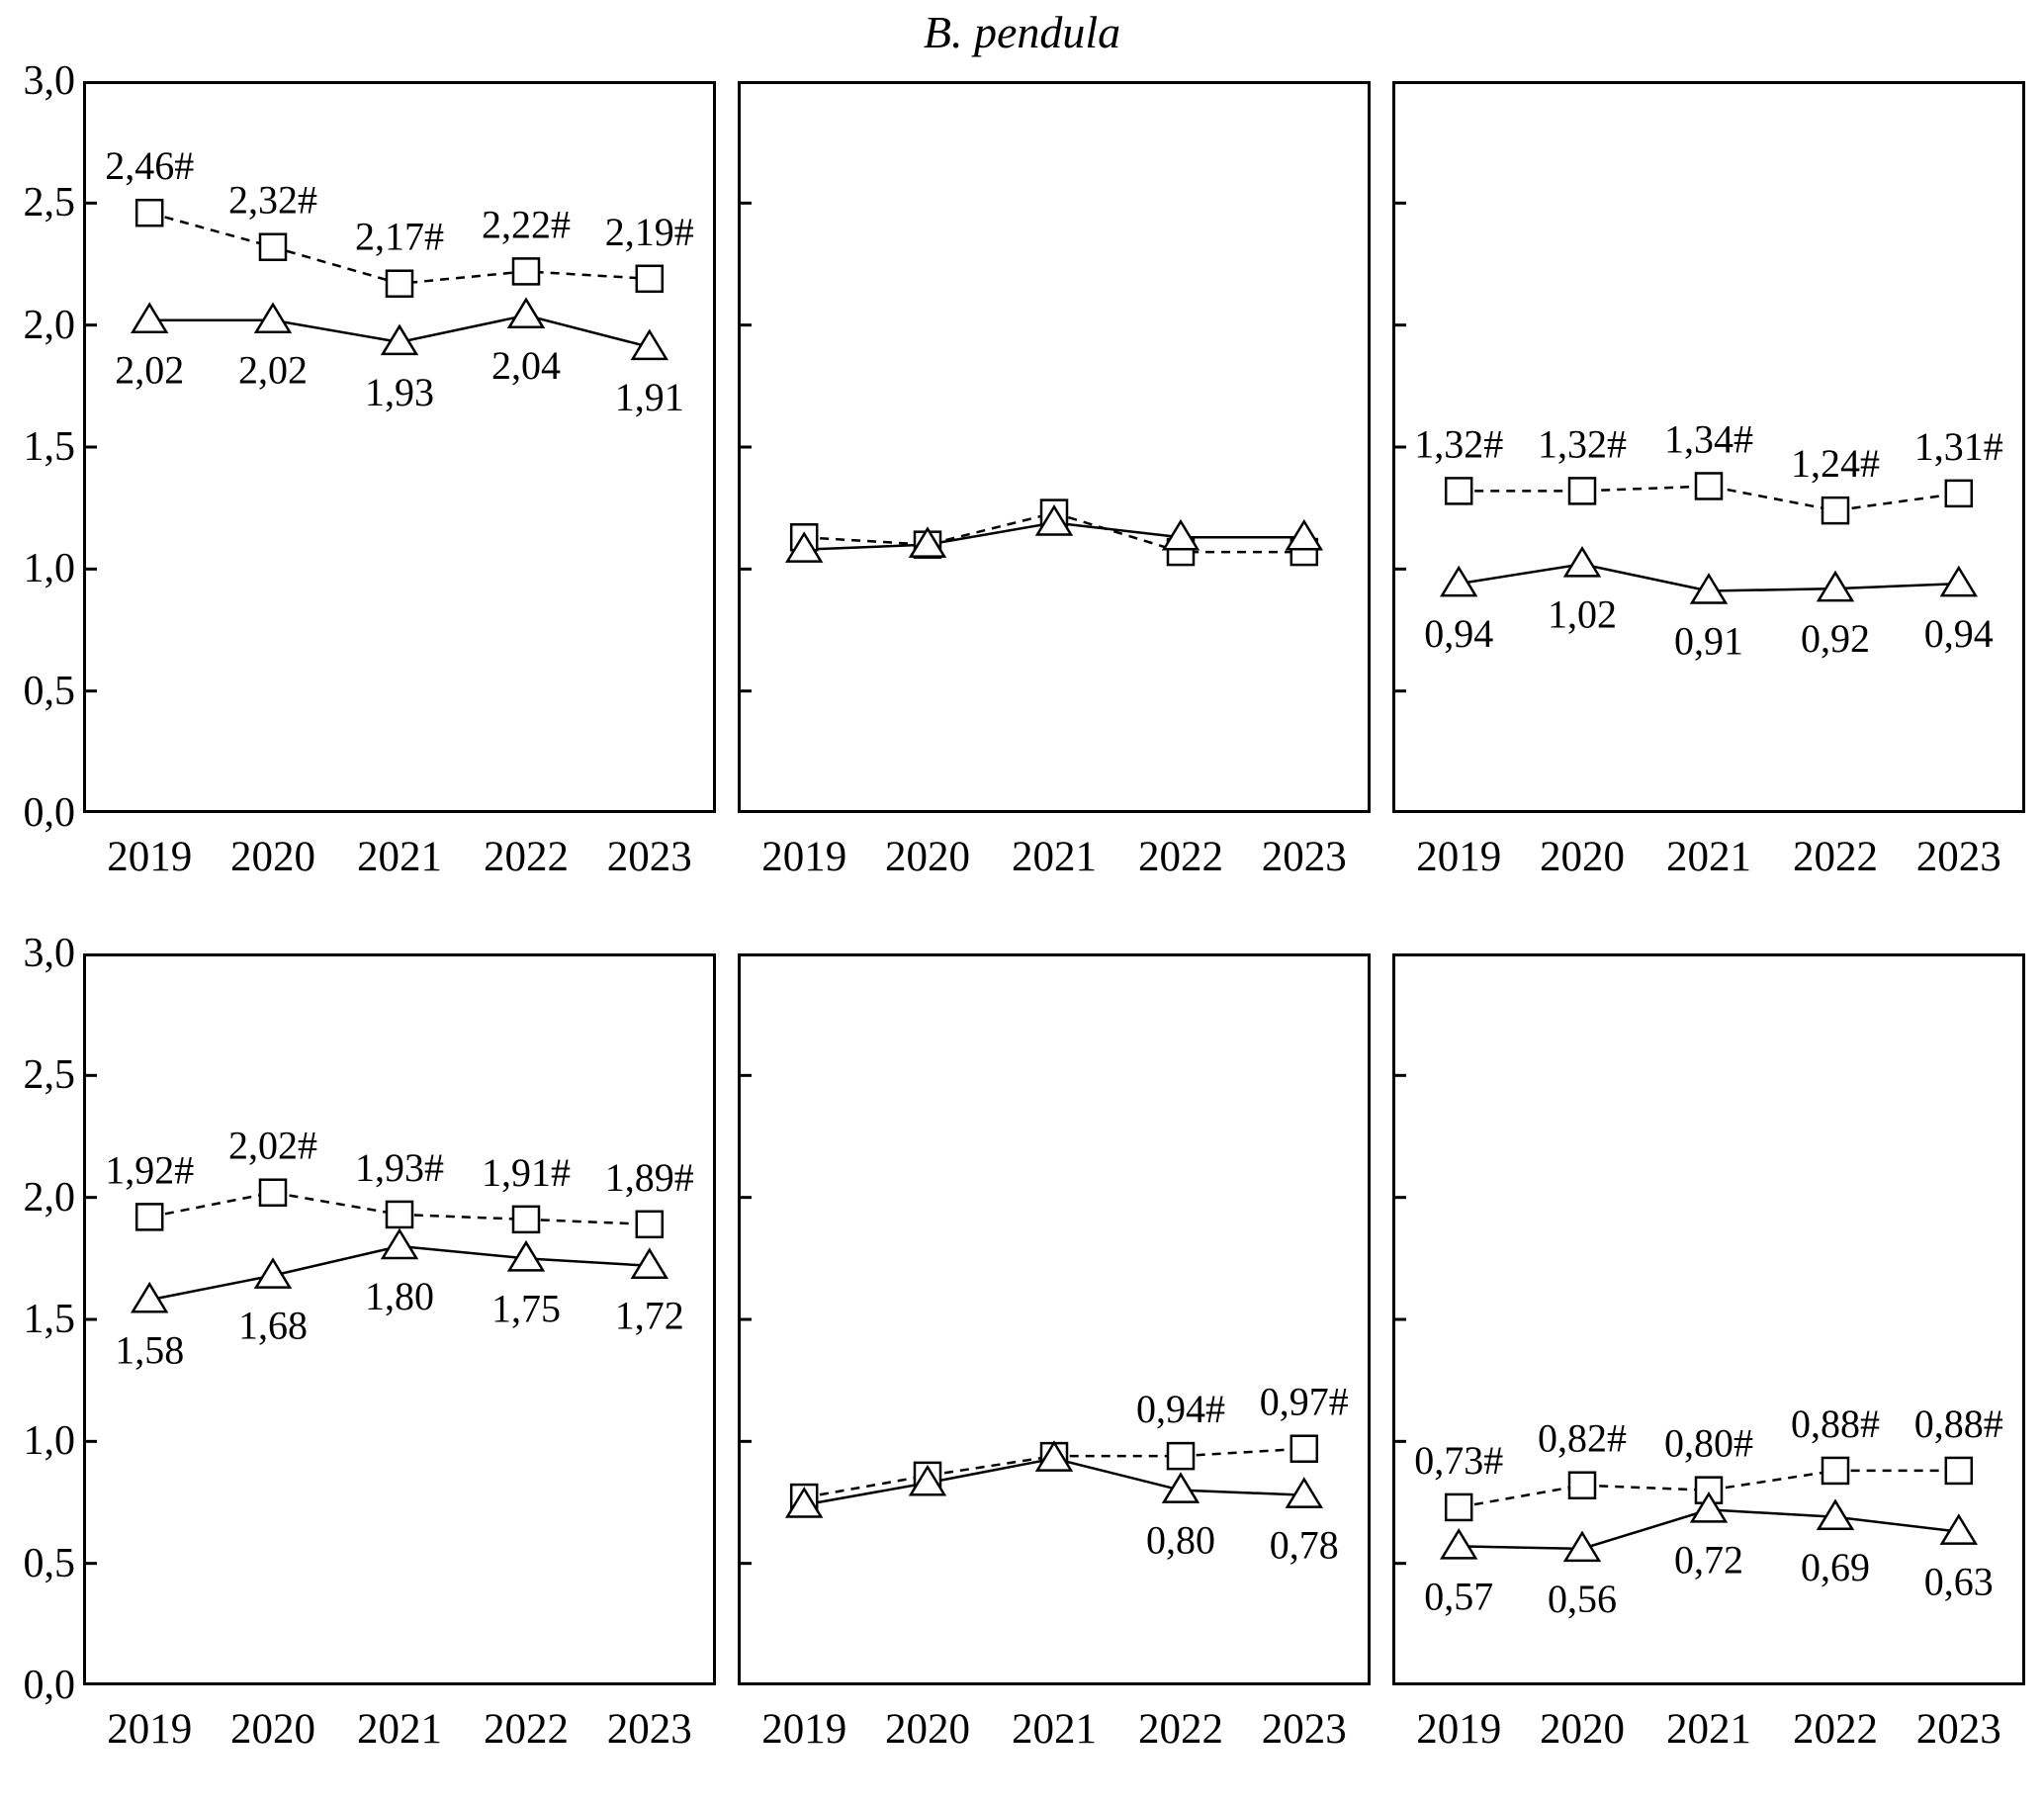 The width and height of the screenshot is (2044, 1808). What do you see at coordinates (1708, 439) in the screenshot?
I see `data-label: 1,34#` at bounding box center [1708, 439].